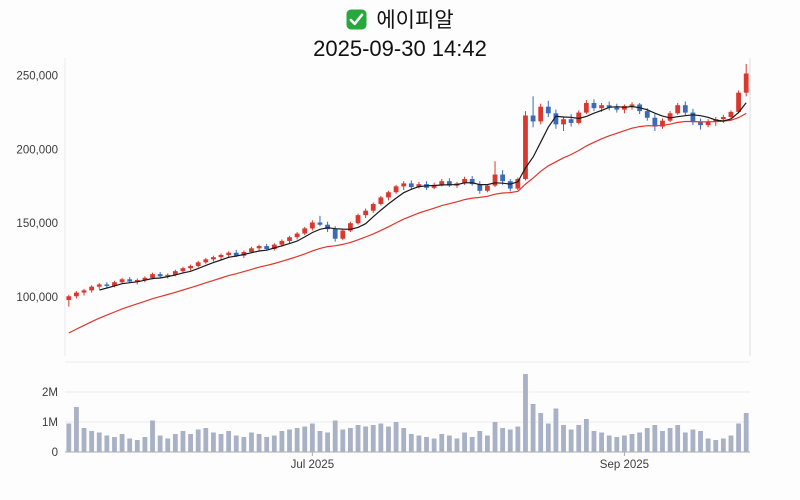 The width and height of the screenshot is (800, 500). Describe the element at coordinates (37, 150) in the screenshot. I see `y-axis-label: 200,000` at that location.